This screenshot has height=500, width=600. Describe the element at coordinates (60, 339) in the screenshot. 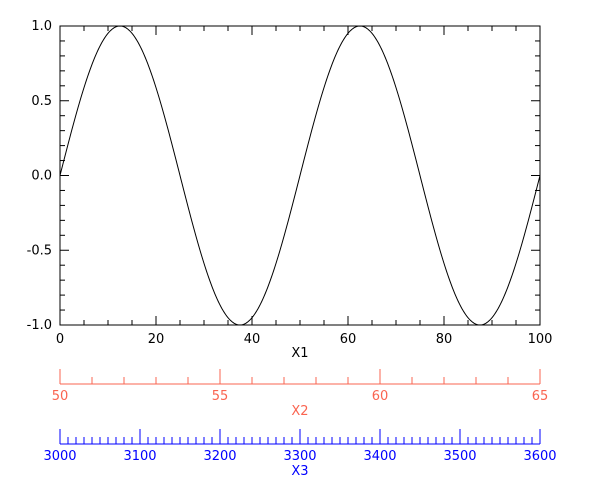

I see `x1-tick-label: 0` at that location.